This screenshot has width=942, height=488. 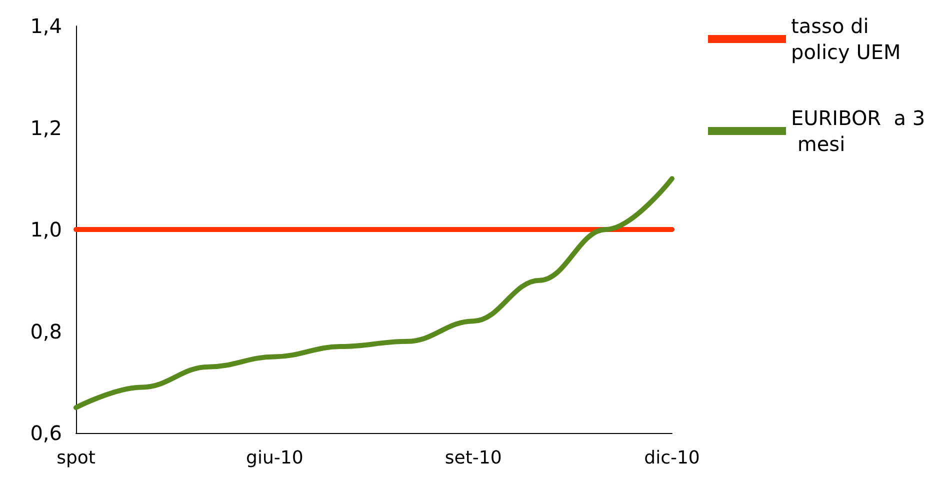 What do you see at coordinates (858, 131) in the screenshot?
I see `legend-label: EURIBOR a 3 mesi` at bounding box center [858, 131].